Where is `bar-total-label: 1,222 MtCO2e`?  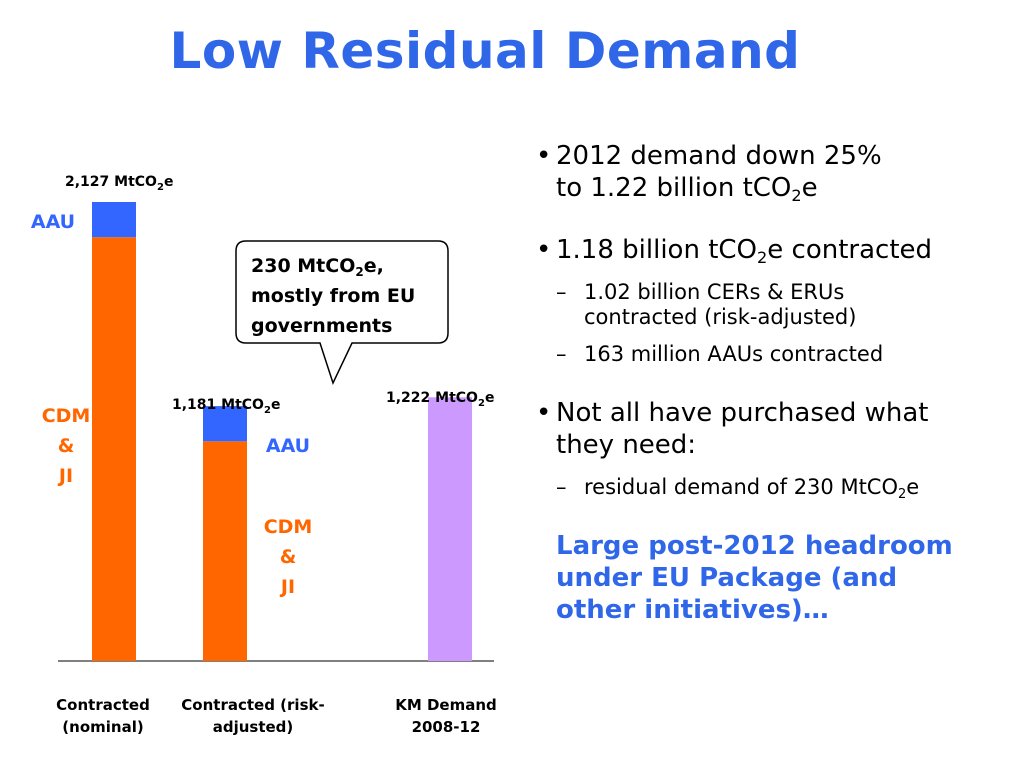 bar-total-label: 1,222 MtCO2e is located at coordinates (440, 399).